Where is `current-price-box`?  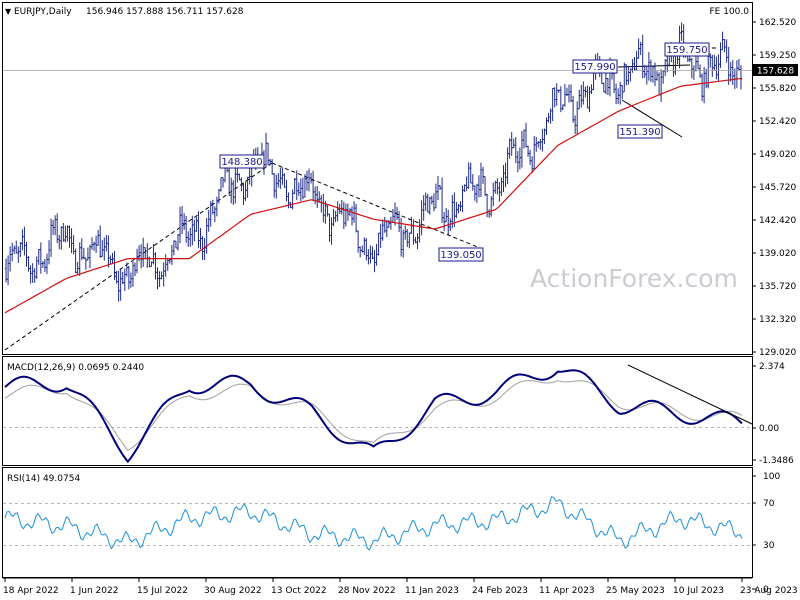 current-price-box is located at coordinates (775, 70).